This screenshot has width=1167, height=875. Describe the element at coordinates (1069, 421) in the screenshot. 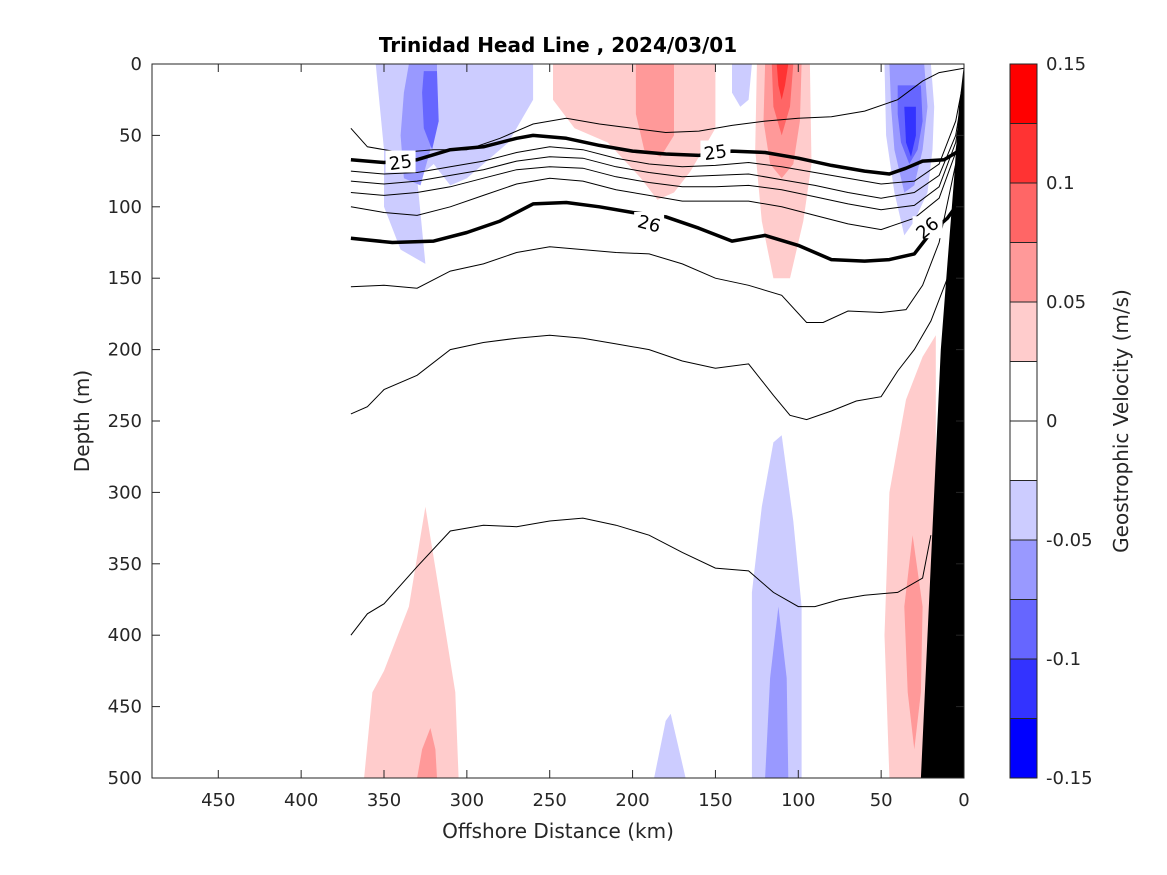

I see `colorbar-ticks: 0.15 0.1 0.05 0 -0.05 -0.1 -0.15` at that location.